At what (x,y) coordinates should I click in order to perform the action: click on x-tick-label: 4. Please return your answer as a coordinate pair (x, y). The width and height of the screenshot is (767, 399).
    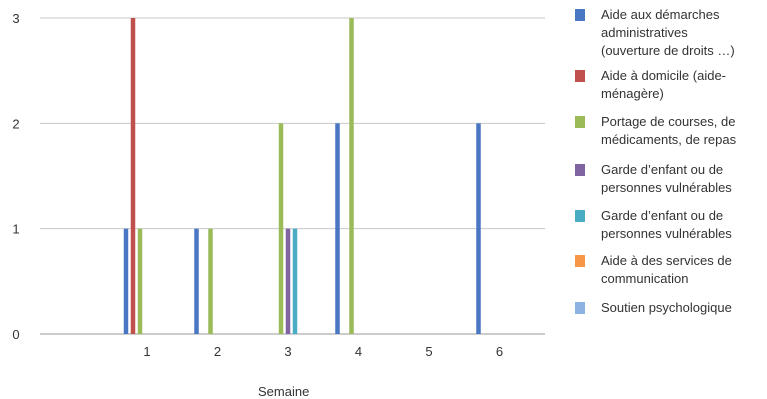
    Looking at the image, I should click on (358, 351).